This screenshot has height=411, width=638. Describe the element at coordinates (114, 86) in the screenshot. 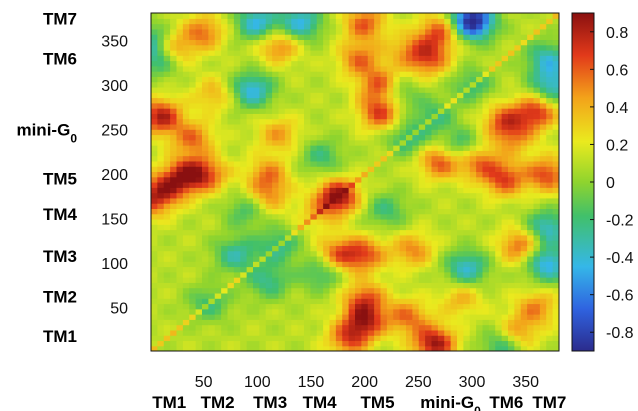

I see `y-tick-label: 300` at that location.